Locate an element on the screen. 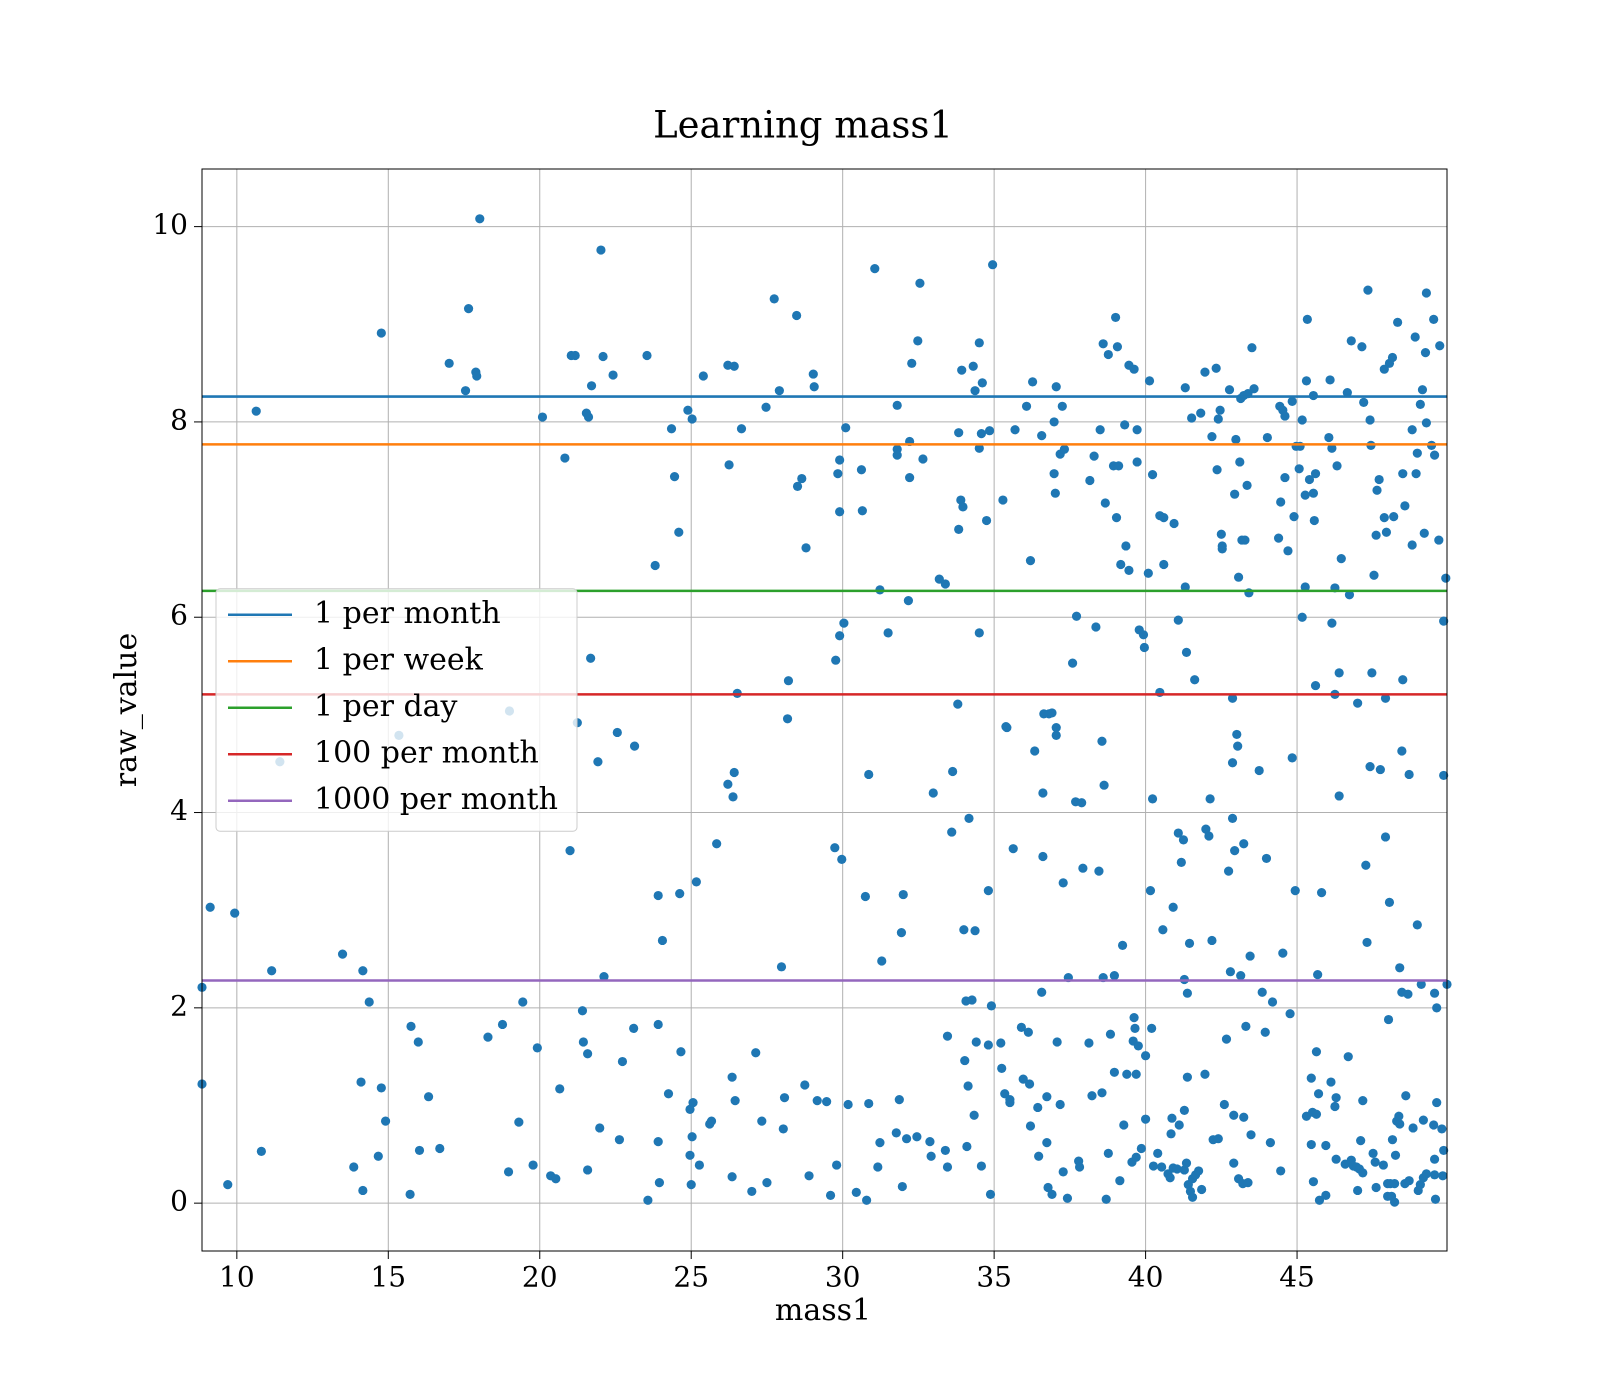 Image resolution: width=1600 pixels, height=1400 pixels. y-tick-label: 4 is located at coordinates (179, 810).